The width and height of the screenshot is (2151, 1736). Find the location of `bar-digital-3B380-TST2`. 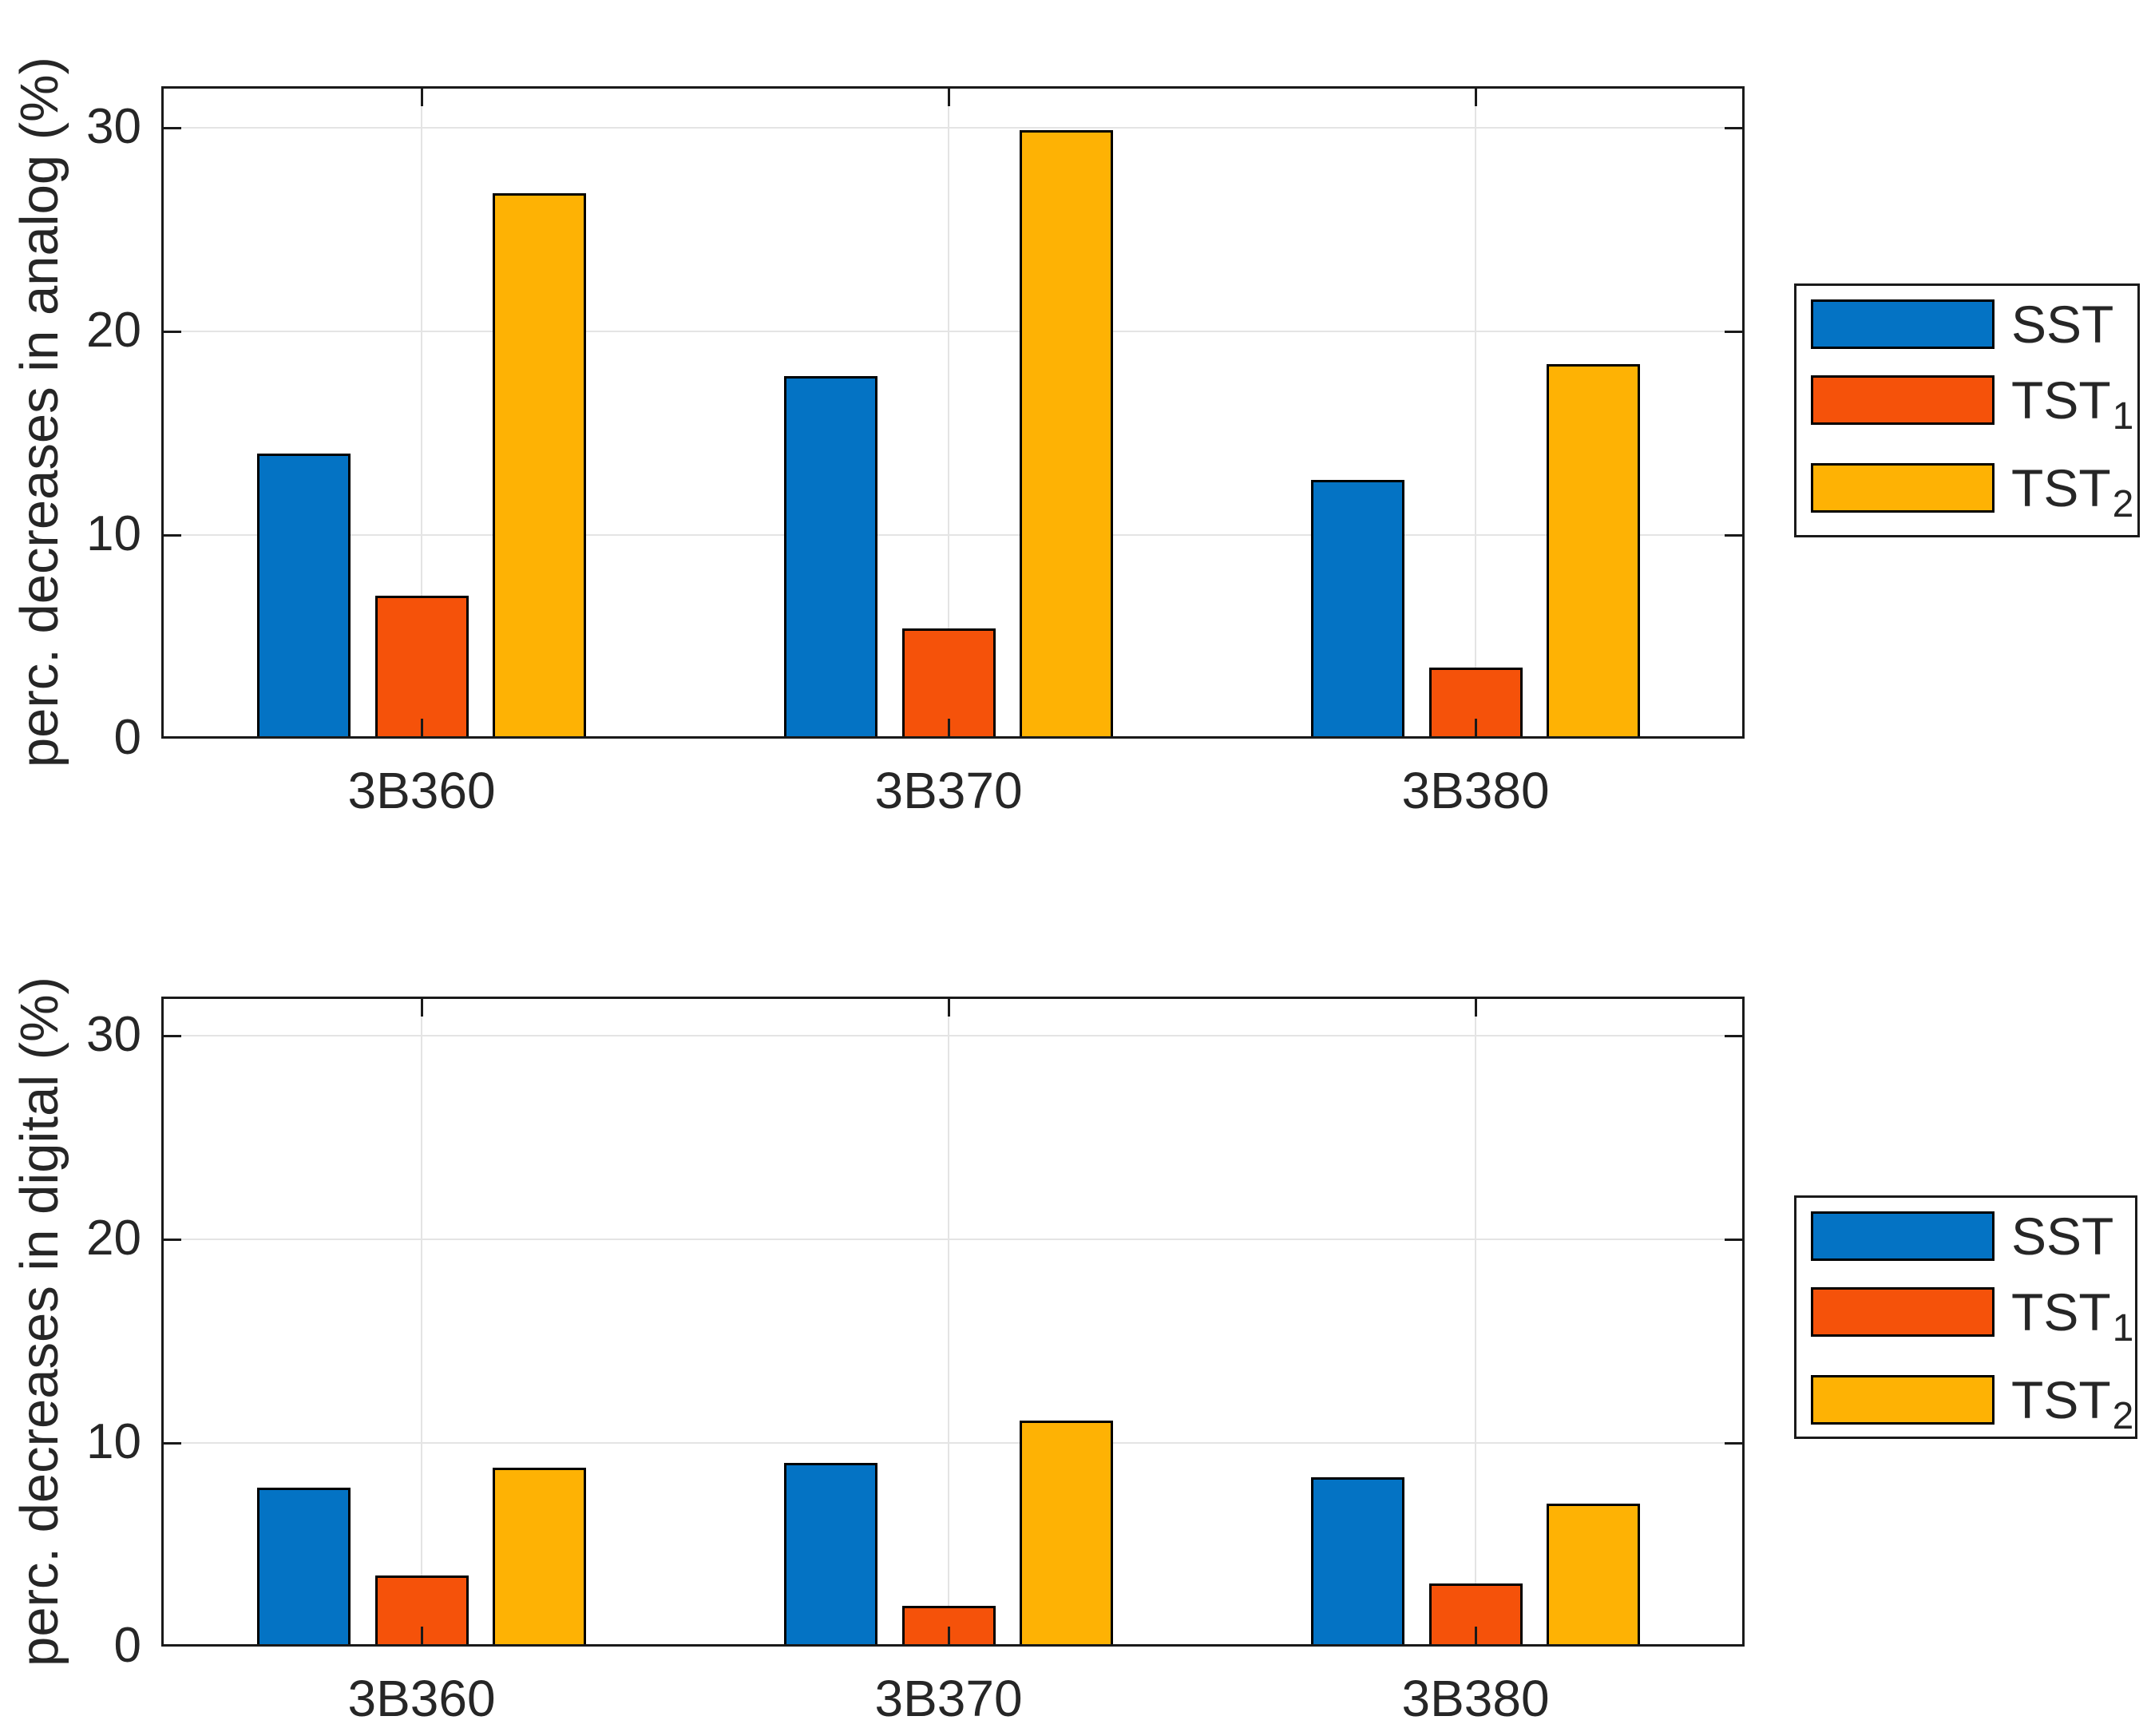

bar-digital-3B380-TST2 is located at coordinates (1593, 1575).